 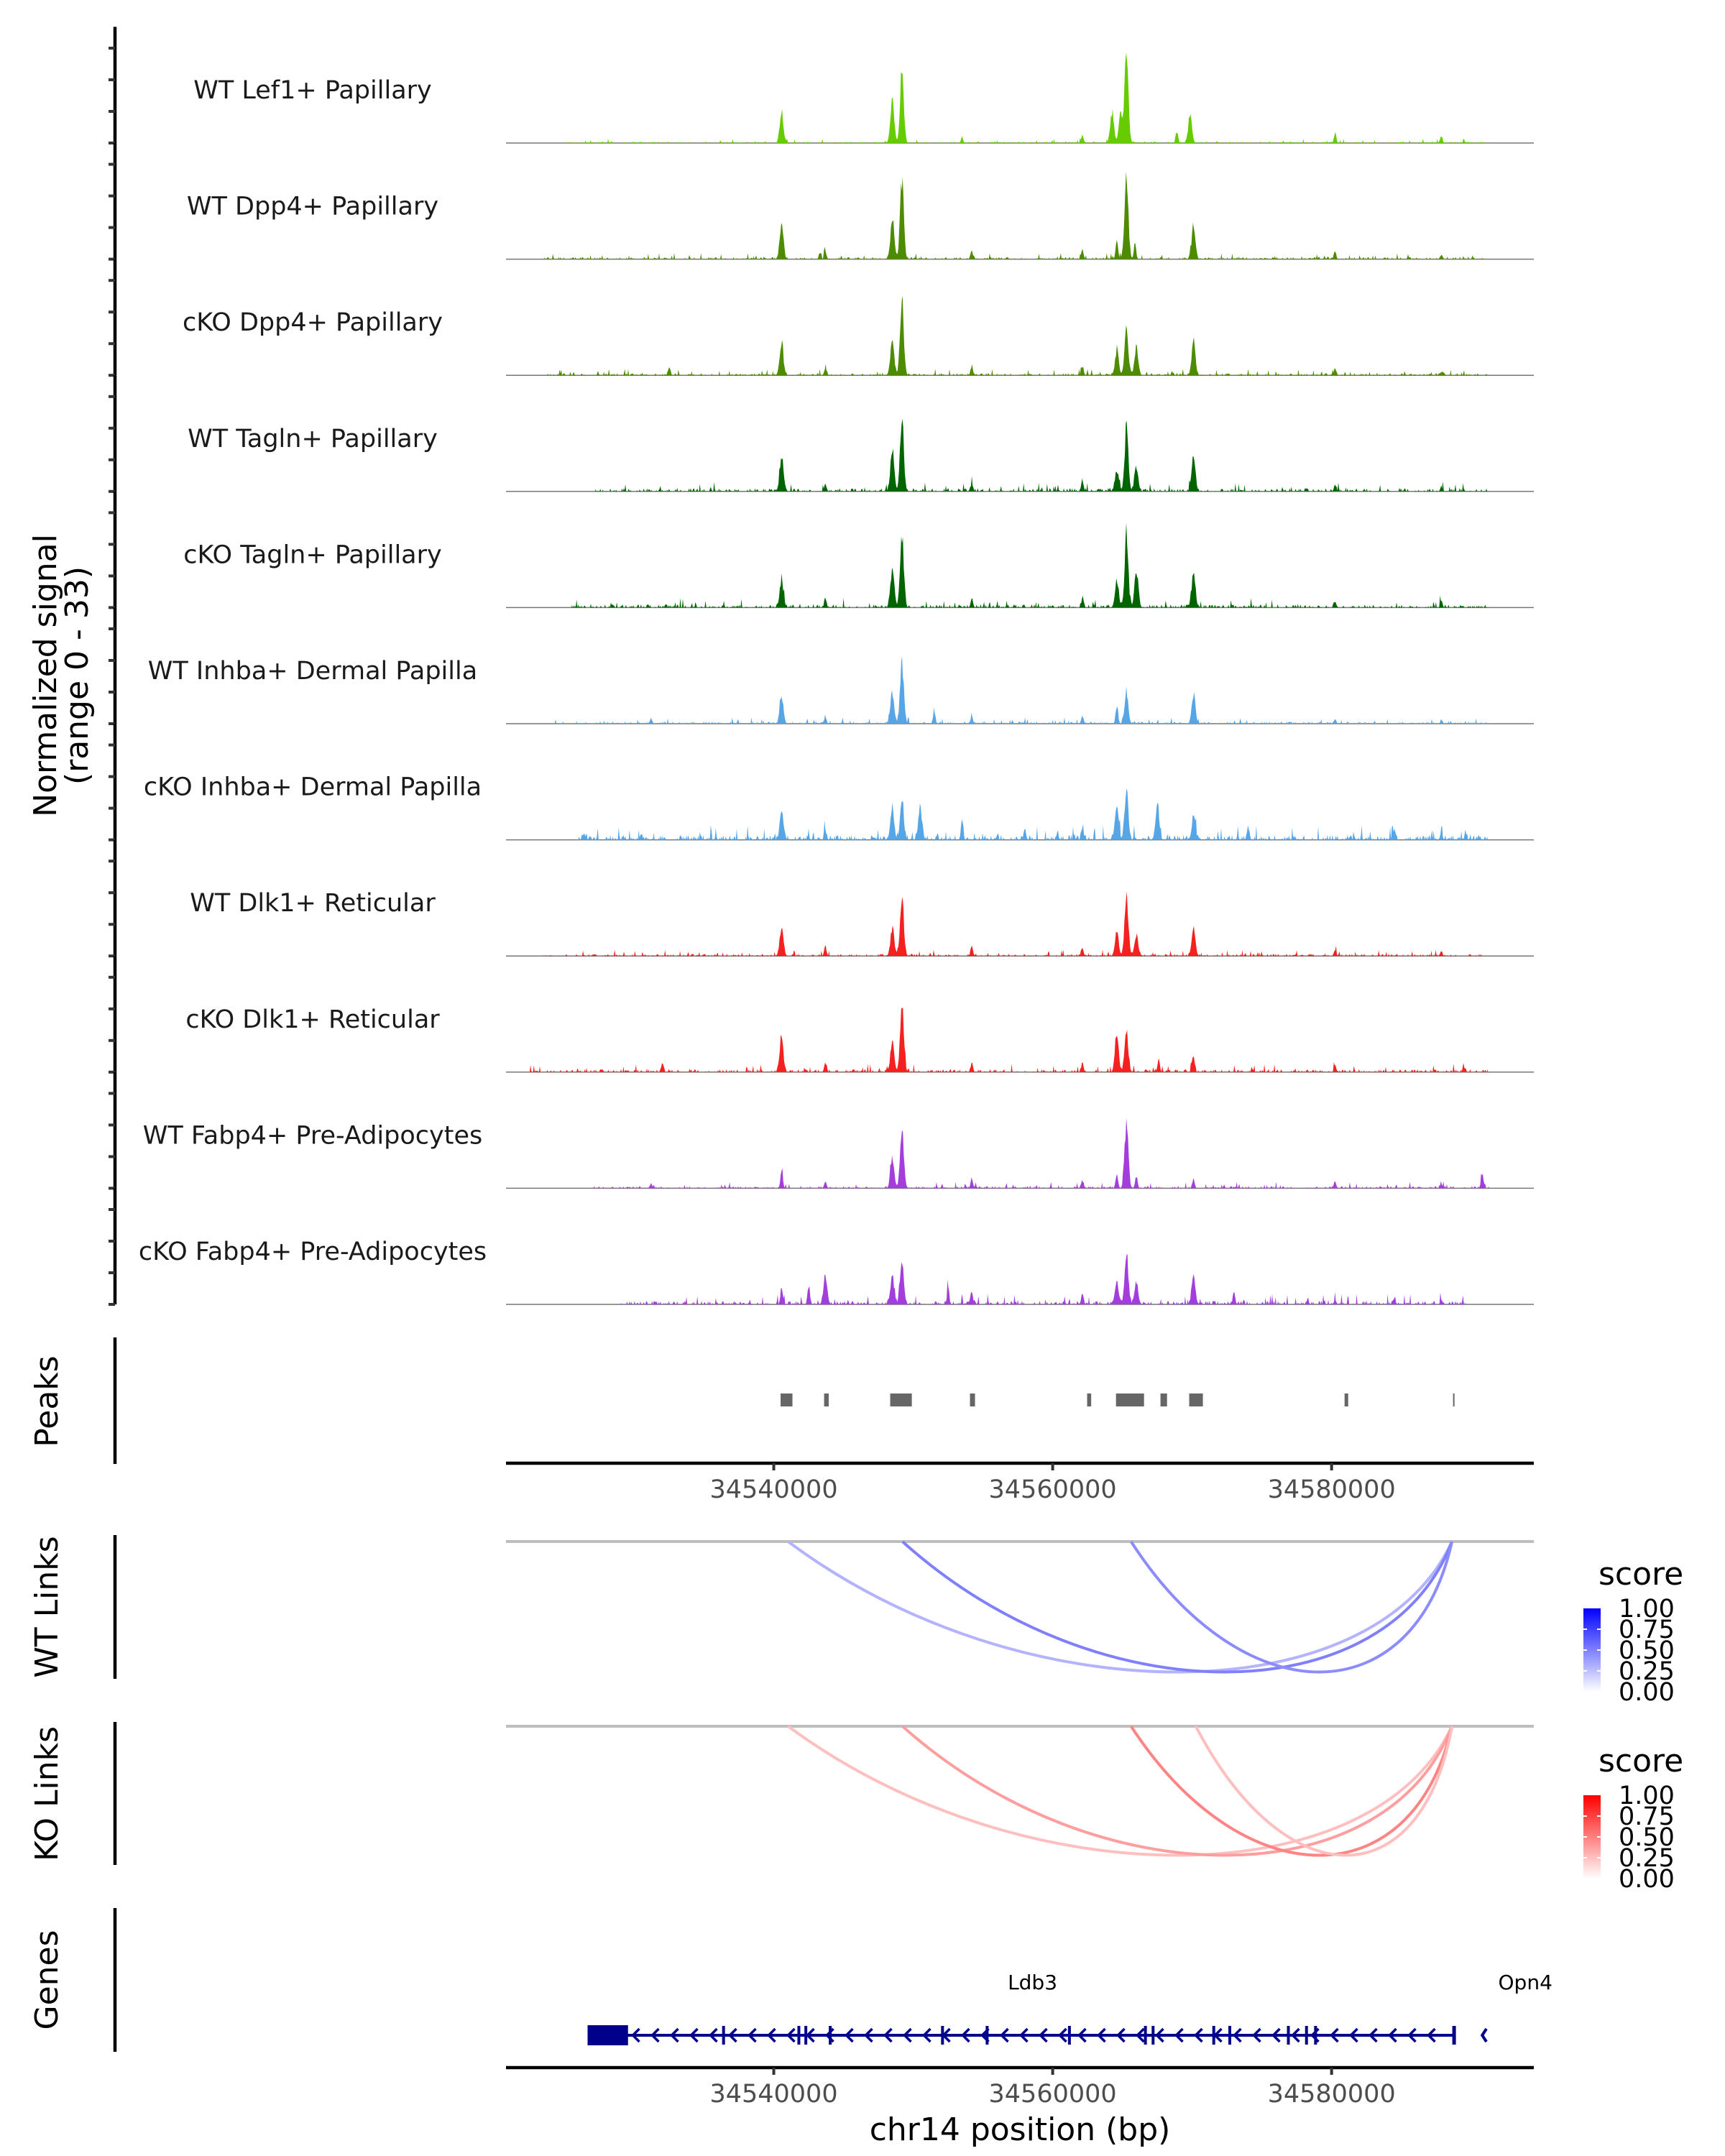 What do you see at coordinates (77, 675) in the screenshot?
I see `signal-y-axis-title-line2: (range 0 - 33)` at bounding box center [77, 675].